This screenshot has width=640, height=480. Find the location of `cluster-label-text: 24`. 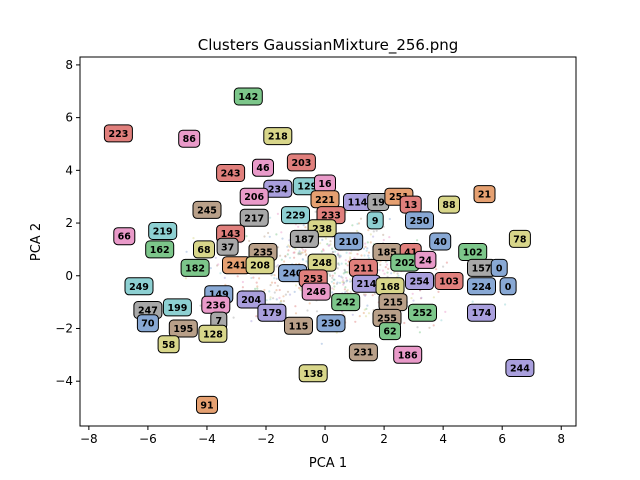

cluster-label-text: 24 is located at coordinates (426, 260).